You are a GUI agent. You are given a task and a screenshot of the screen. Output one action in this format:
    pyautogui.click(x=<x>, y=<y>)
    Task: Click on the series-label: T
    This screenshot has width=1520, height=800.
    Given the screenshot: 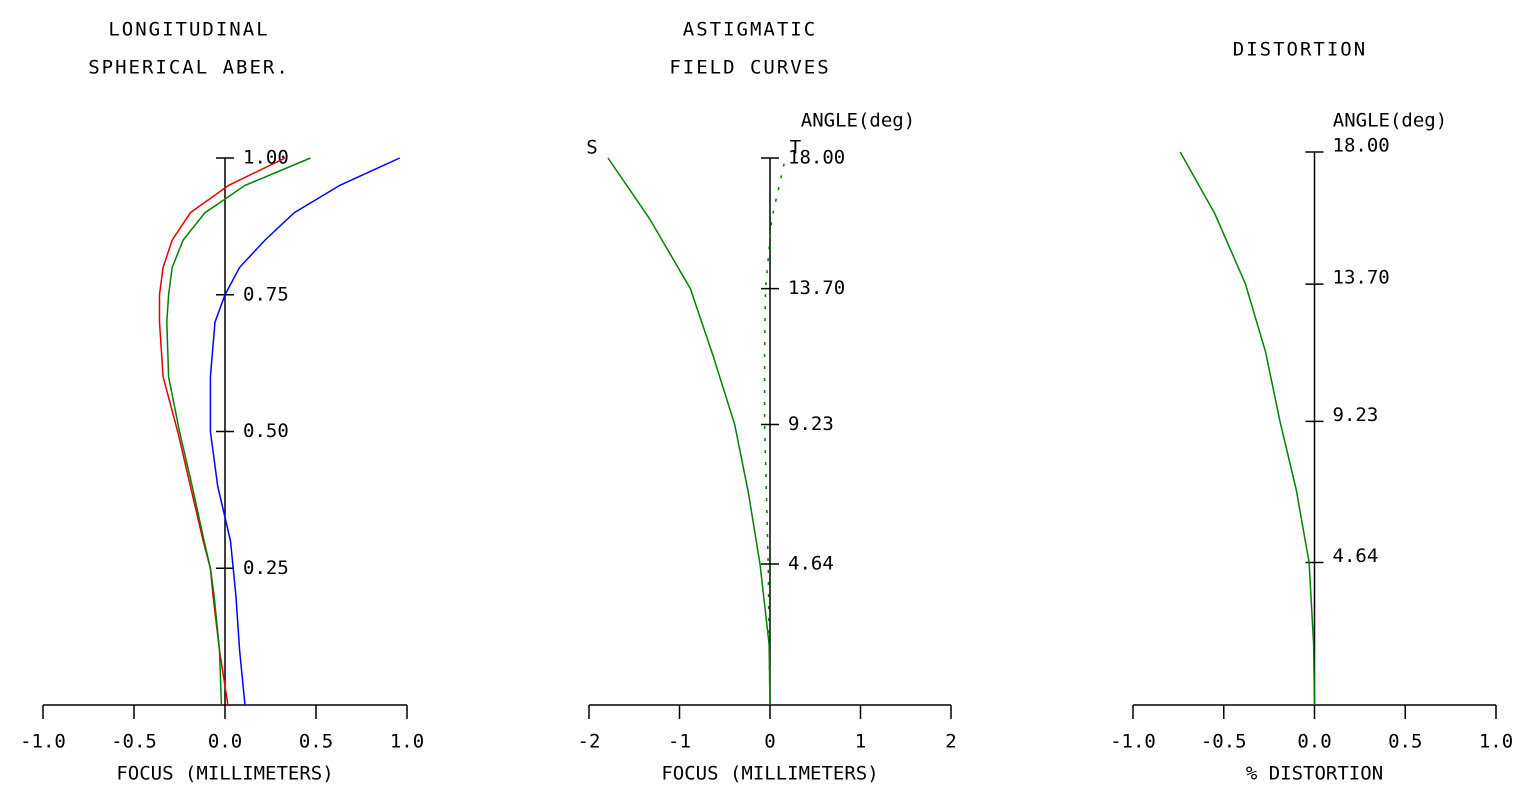 What is the action you would take?
    pyautogui.click(x=795, y=148)
    